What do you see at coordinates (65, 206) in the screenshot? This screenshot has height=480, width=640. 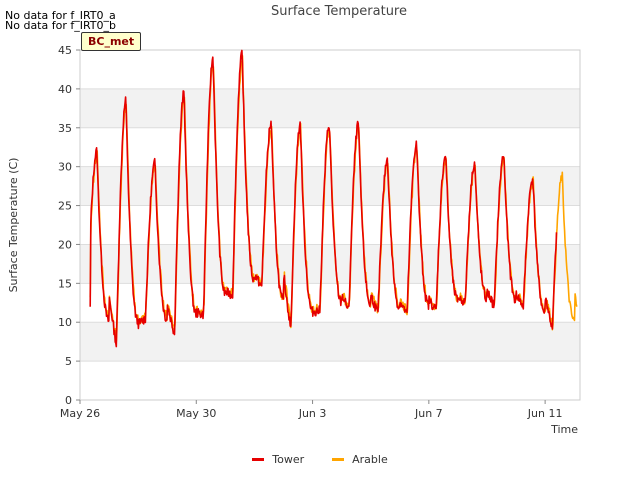 I see `y-tick-label: 25` at bounding box center [65, 206].